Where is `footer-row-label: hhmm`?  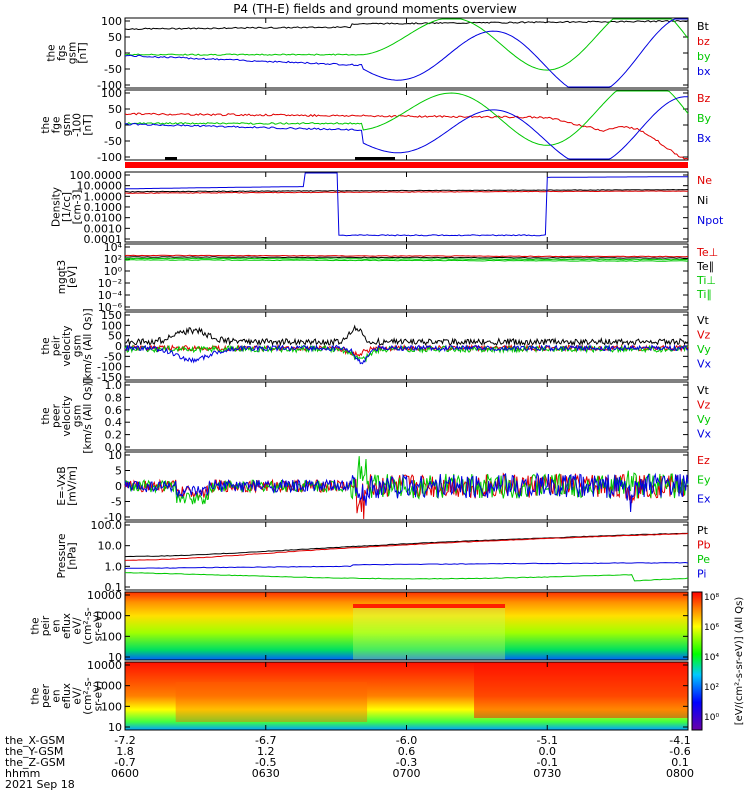 footer-row-label: hhmm is located at coordinates (23, 773).